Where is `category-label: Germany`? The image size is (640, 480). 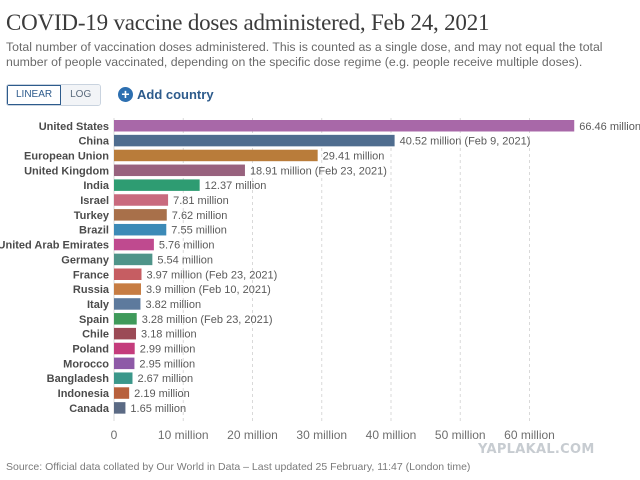
category-label: Germany is located at coordinates (85, 260).